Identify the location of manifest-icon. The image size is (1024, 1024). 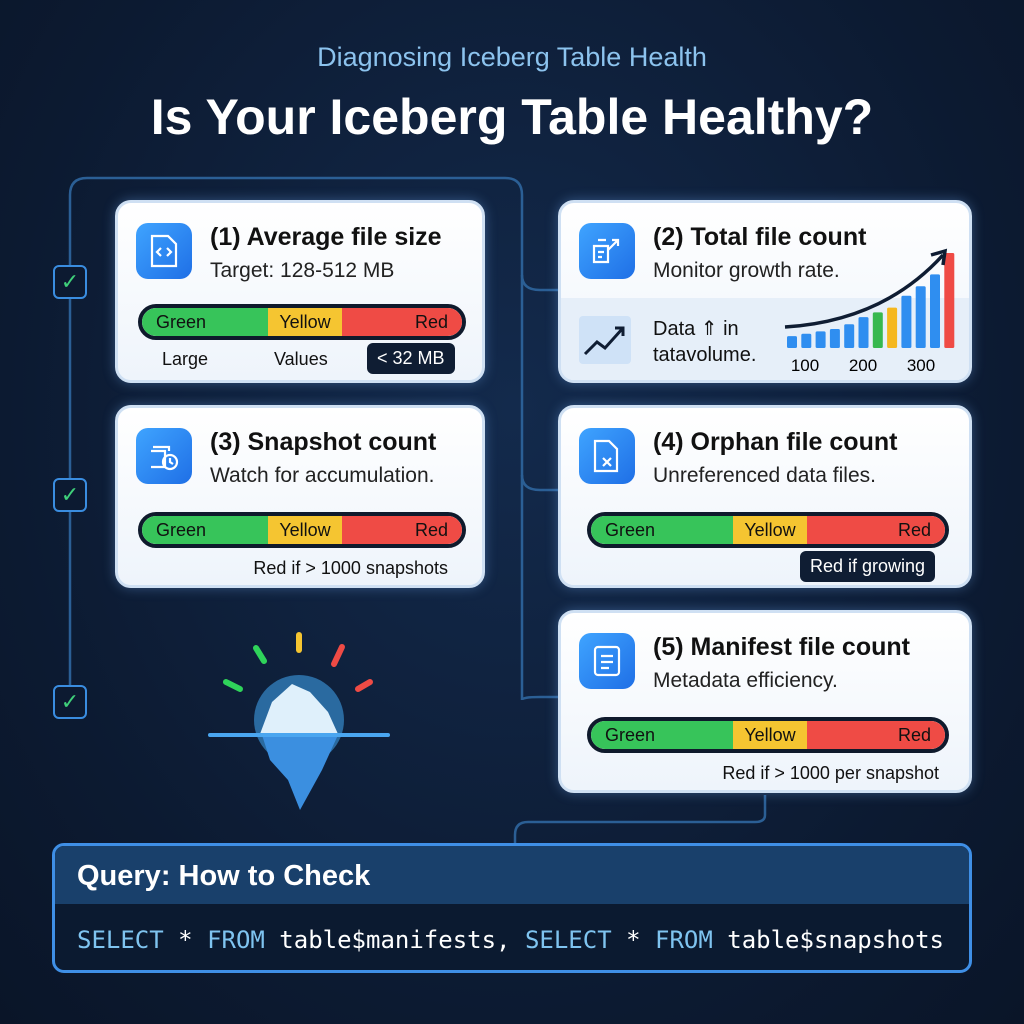
(607, 661).